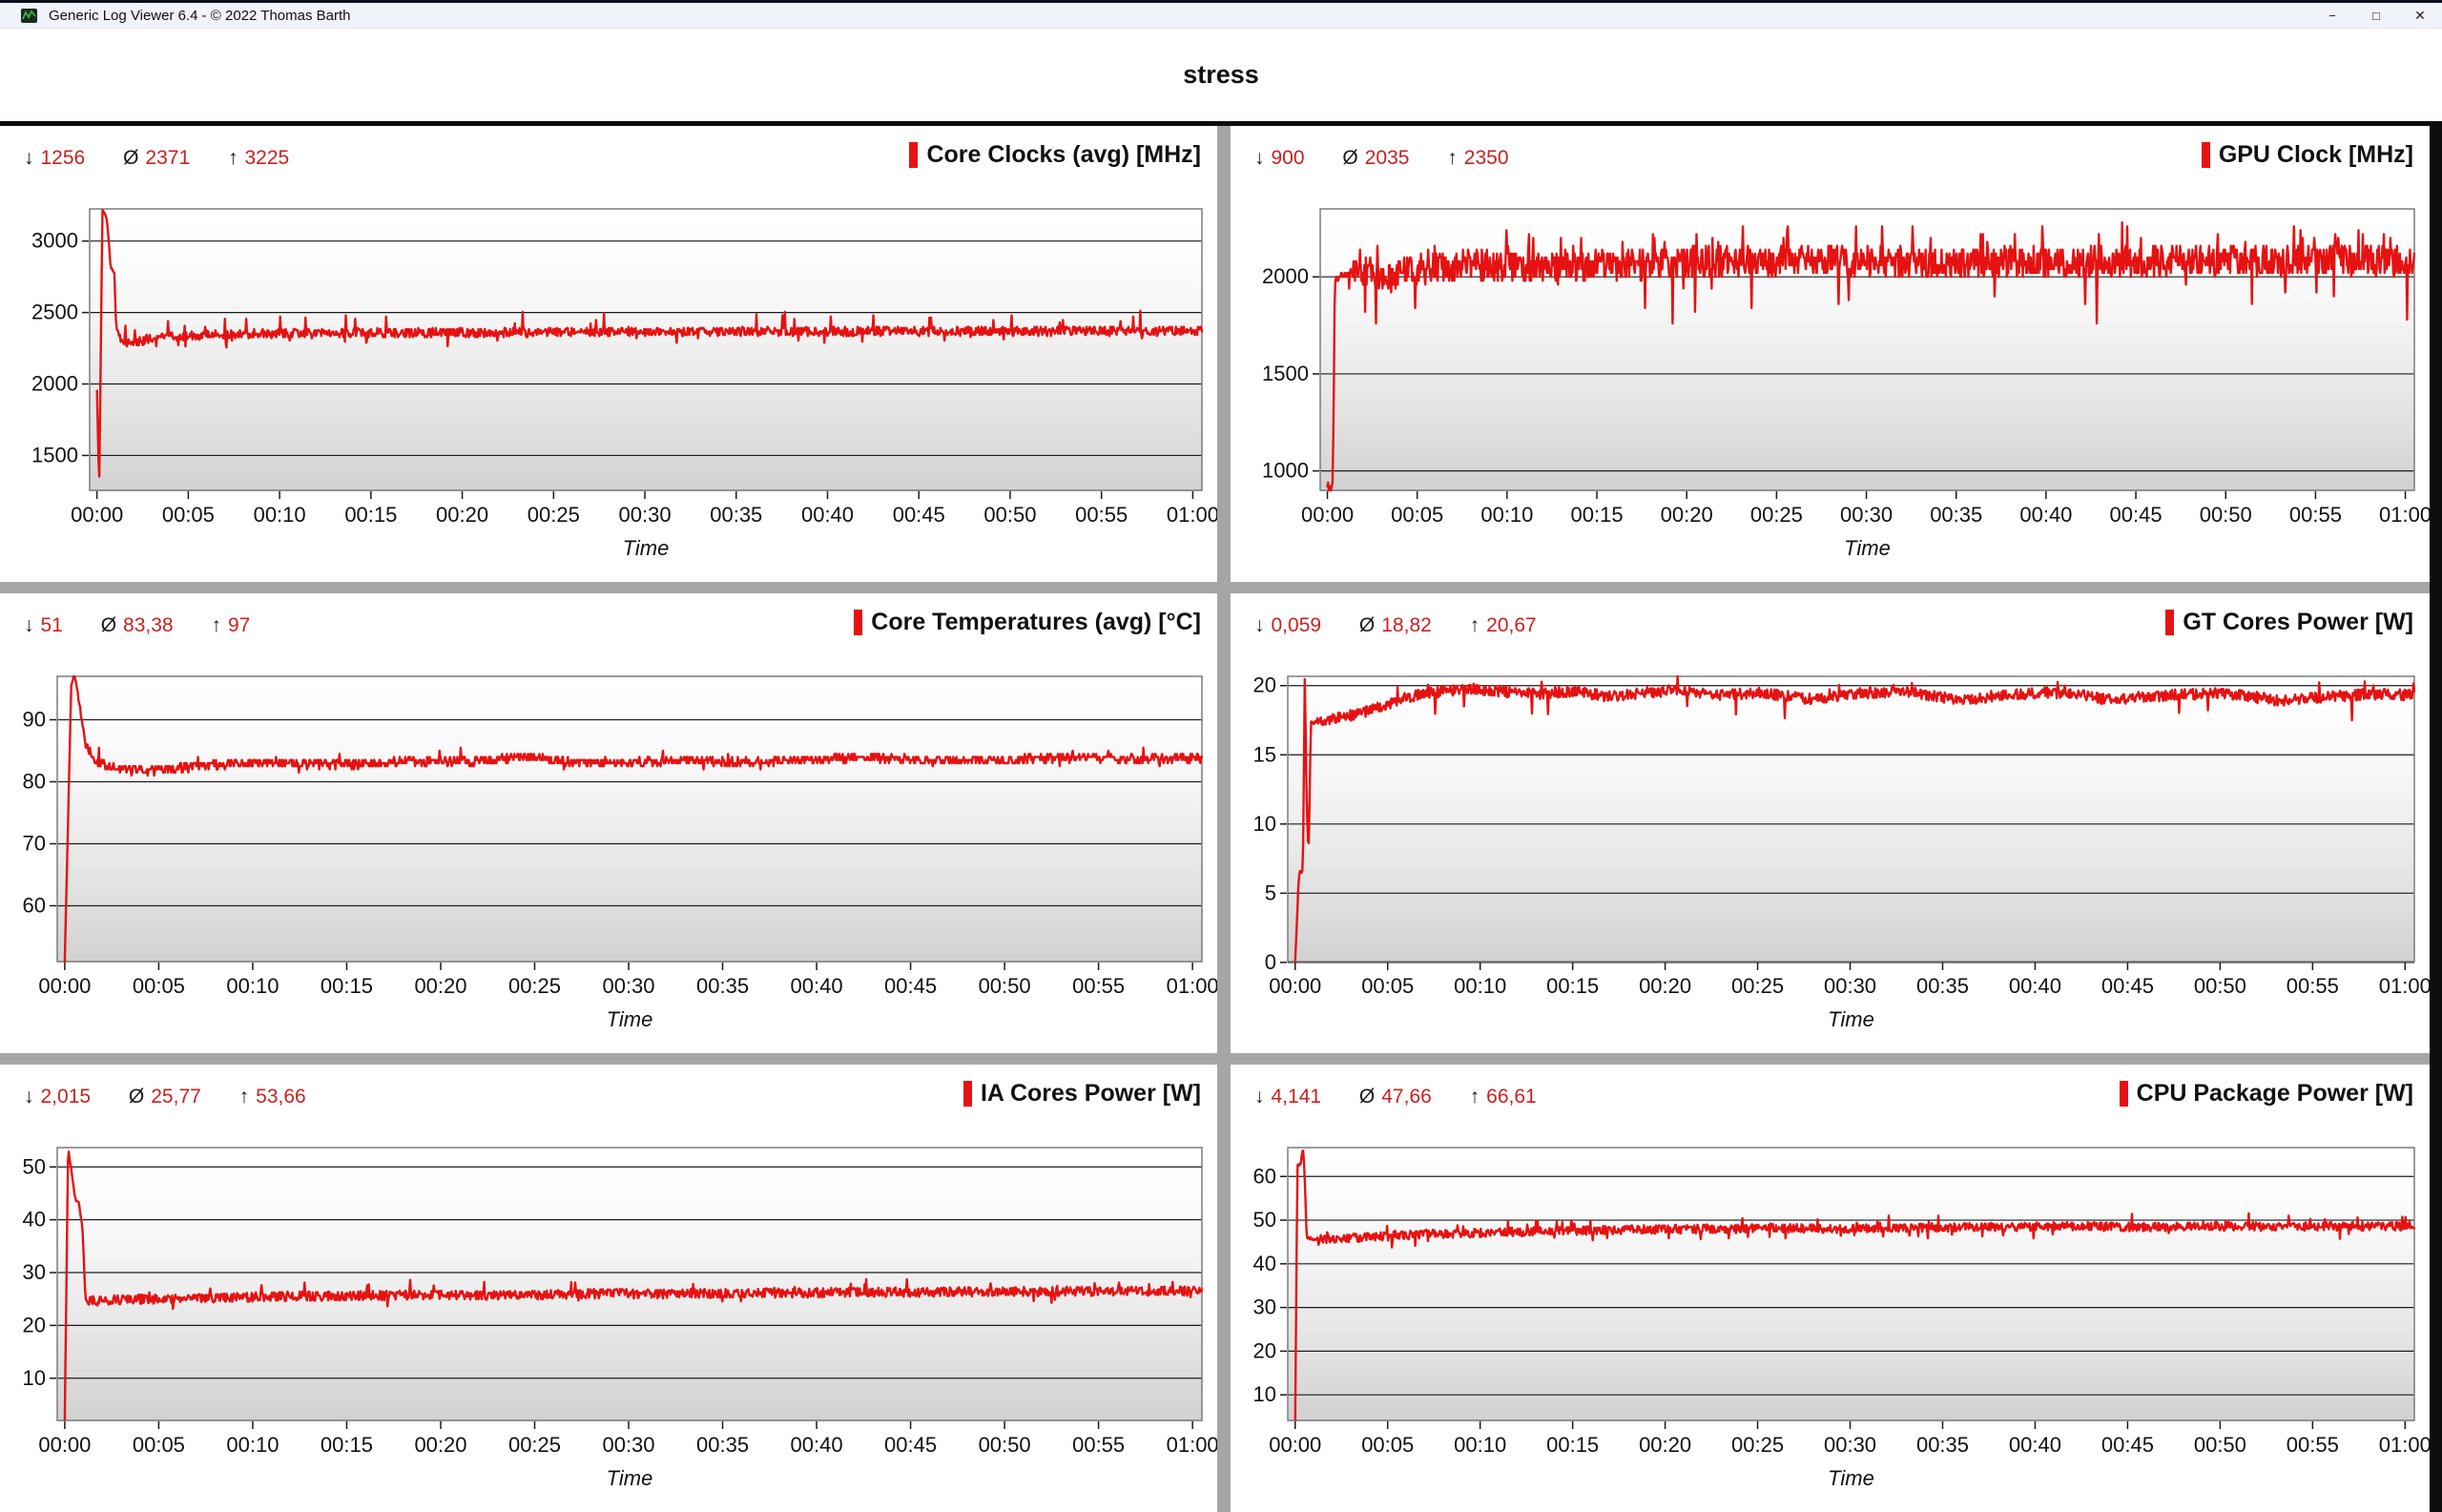 The height and width of the screenshot is (1512, 2442). I want to click on svg-text: 00:30, so click(628, 1445).